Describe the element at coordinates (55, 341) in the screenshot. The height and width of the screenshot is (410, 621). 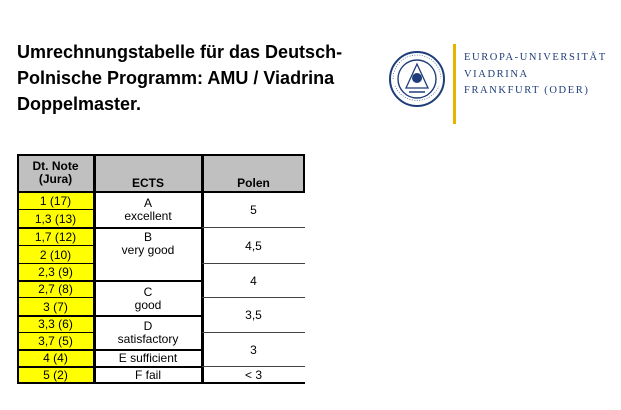
I see `note-cell: 3,7 (5)` at that location.